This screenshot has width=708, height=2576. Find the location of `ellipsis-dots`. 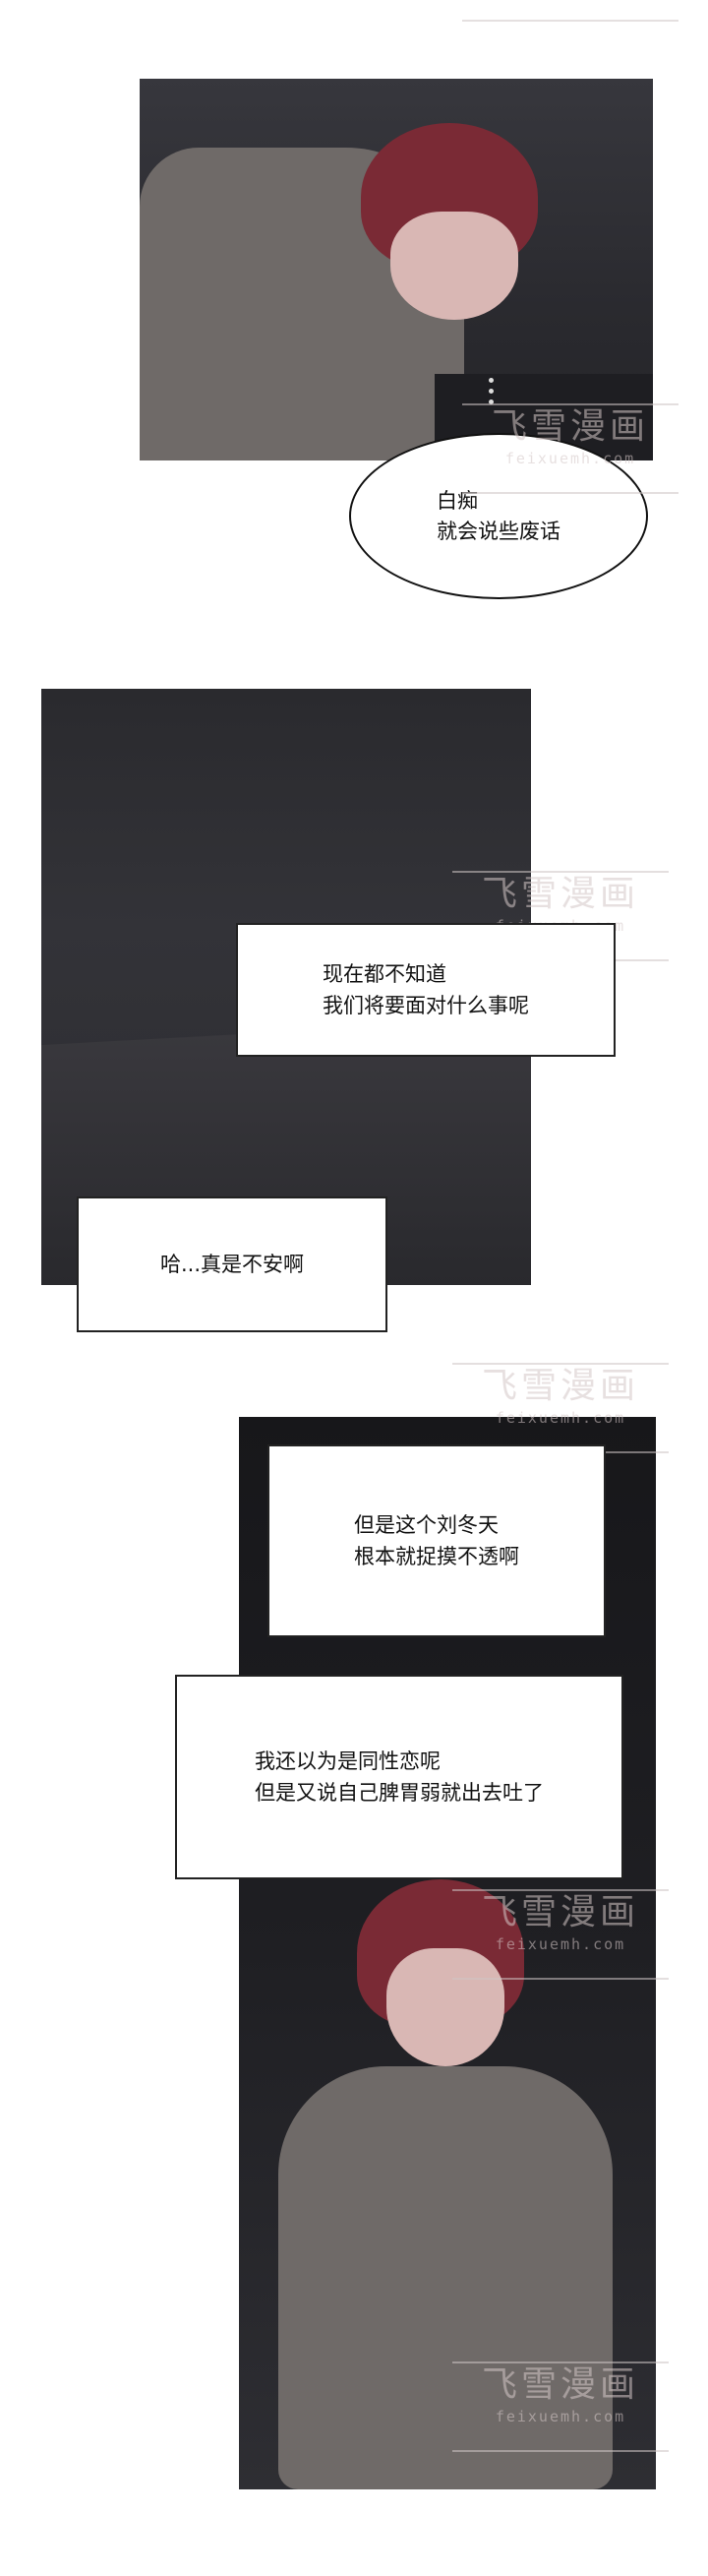

ellipsis-dots is located at coordinates (491, 391).